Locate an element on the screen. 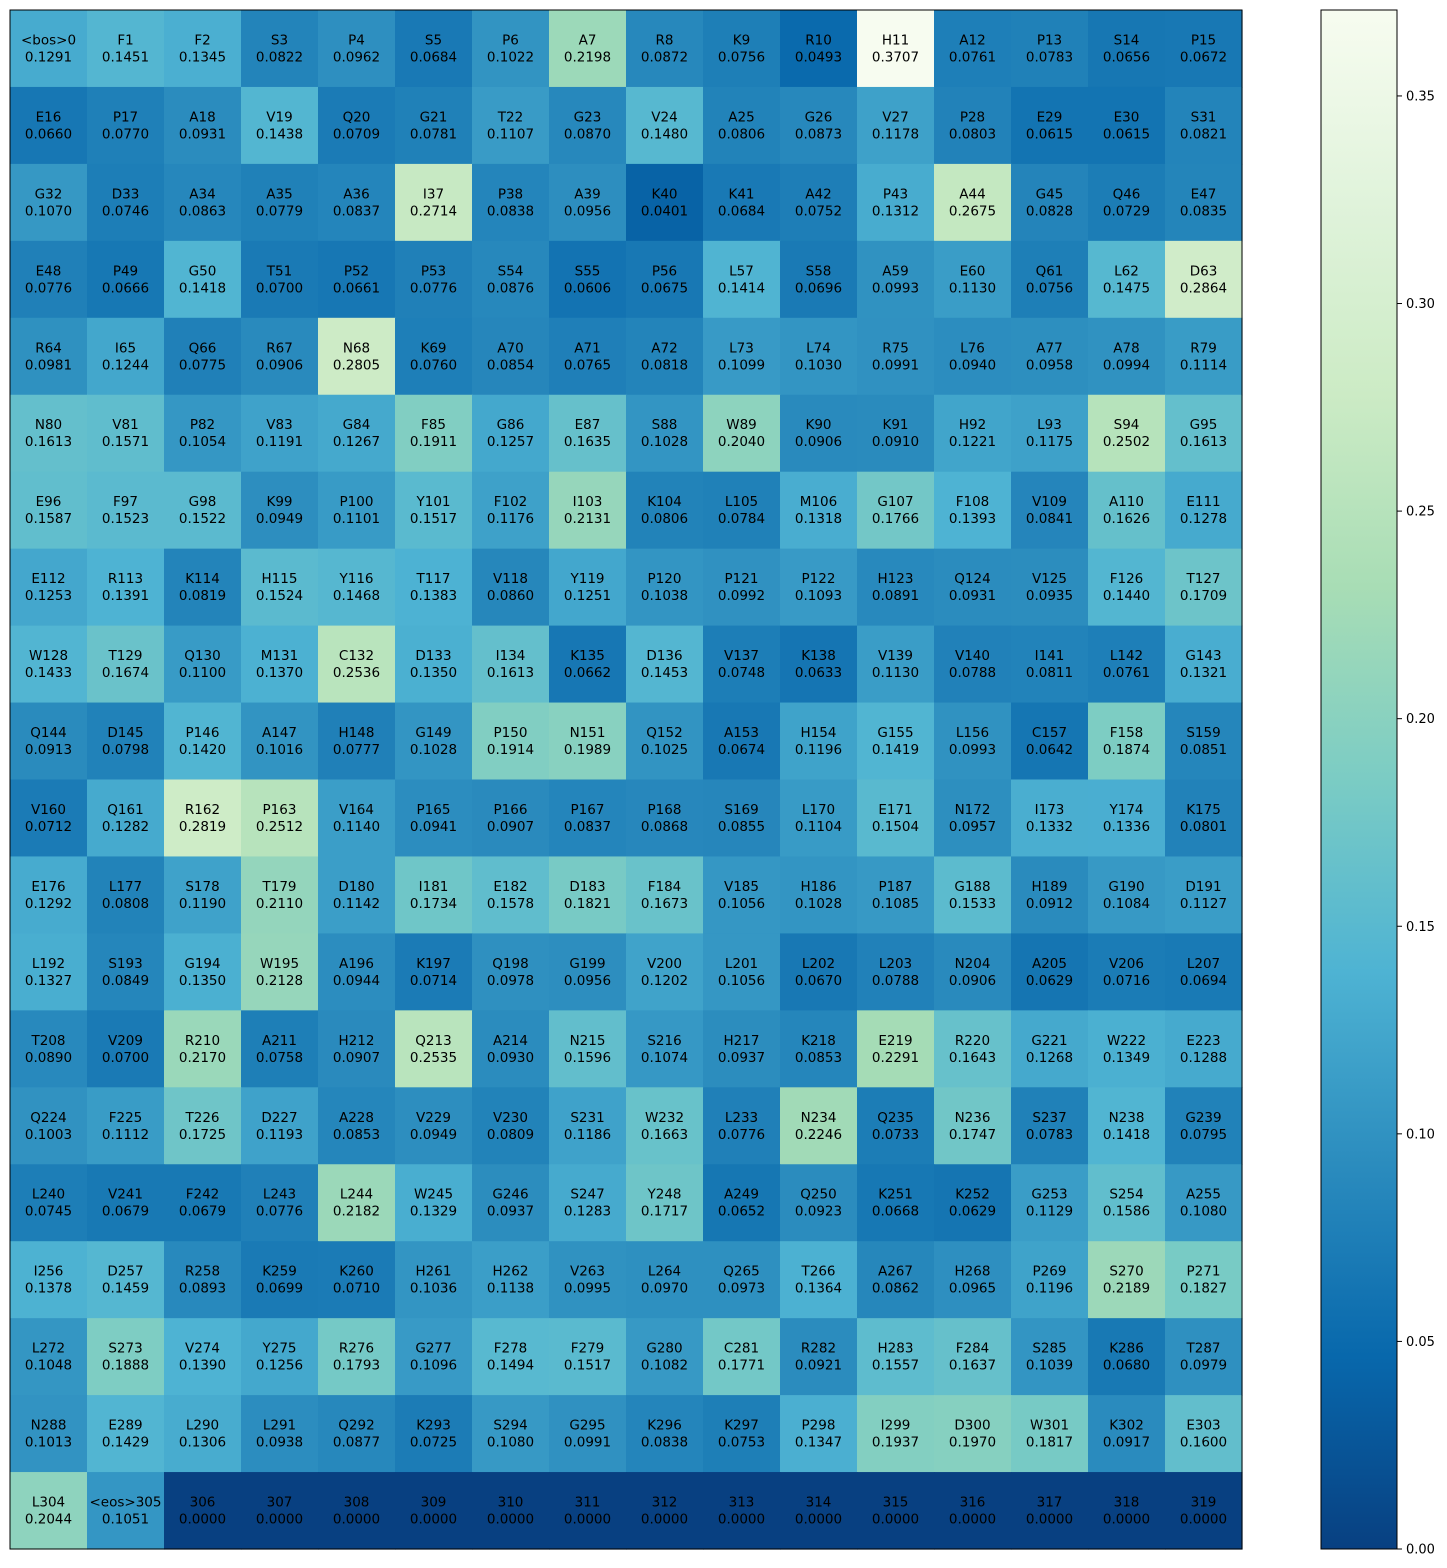 This screenshot has height=1568, width=1447. cell-token-label: K260 is located at coordinates (356, 1272).